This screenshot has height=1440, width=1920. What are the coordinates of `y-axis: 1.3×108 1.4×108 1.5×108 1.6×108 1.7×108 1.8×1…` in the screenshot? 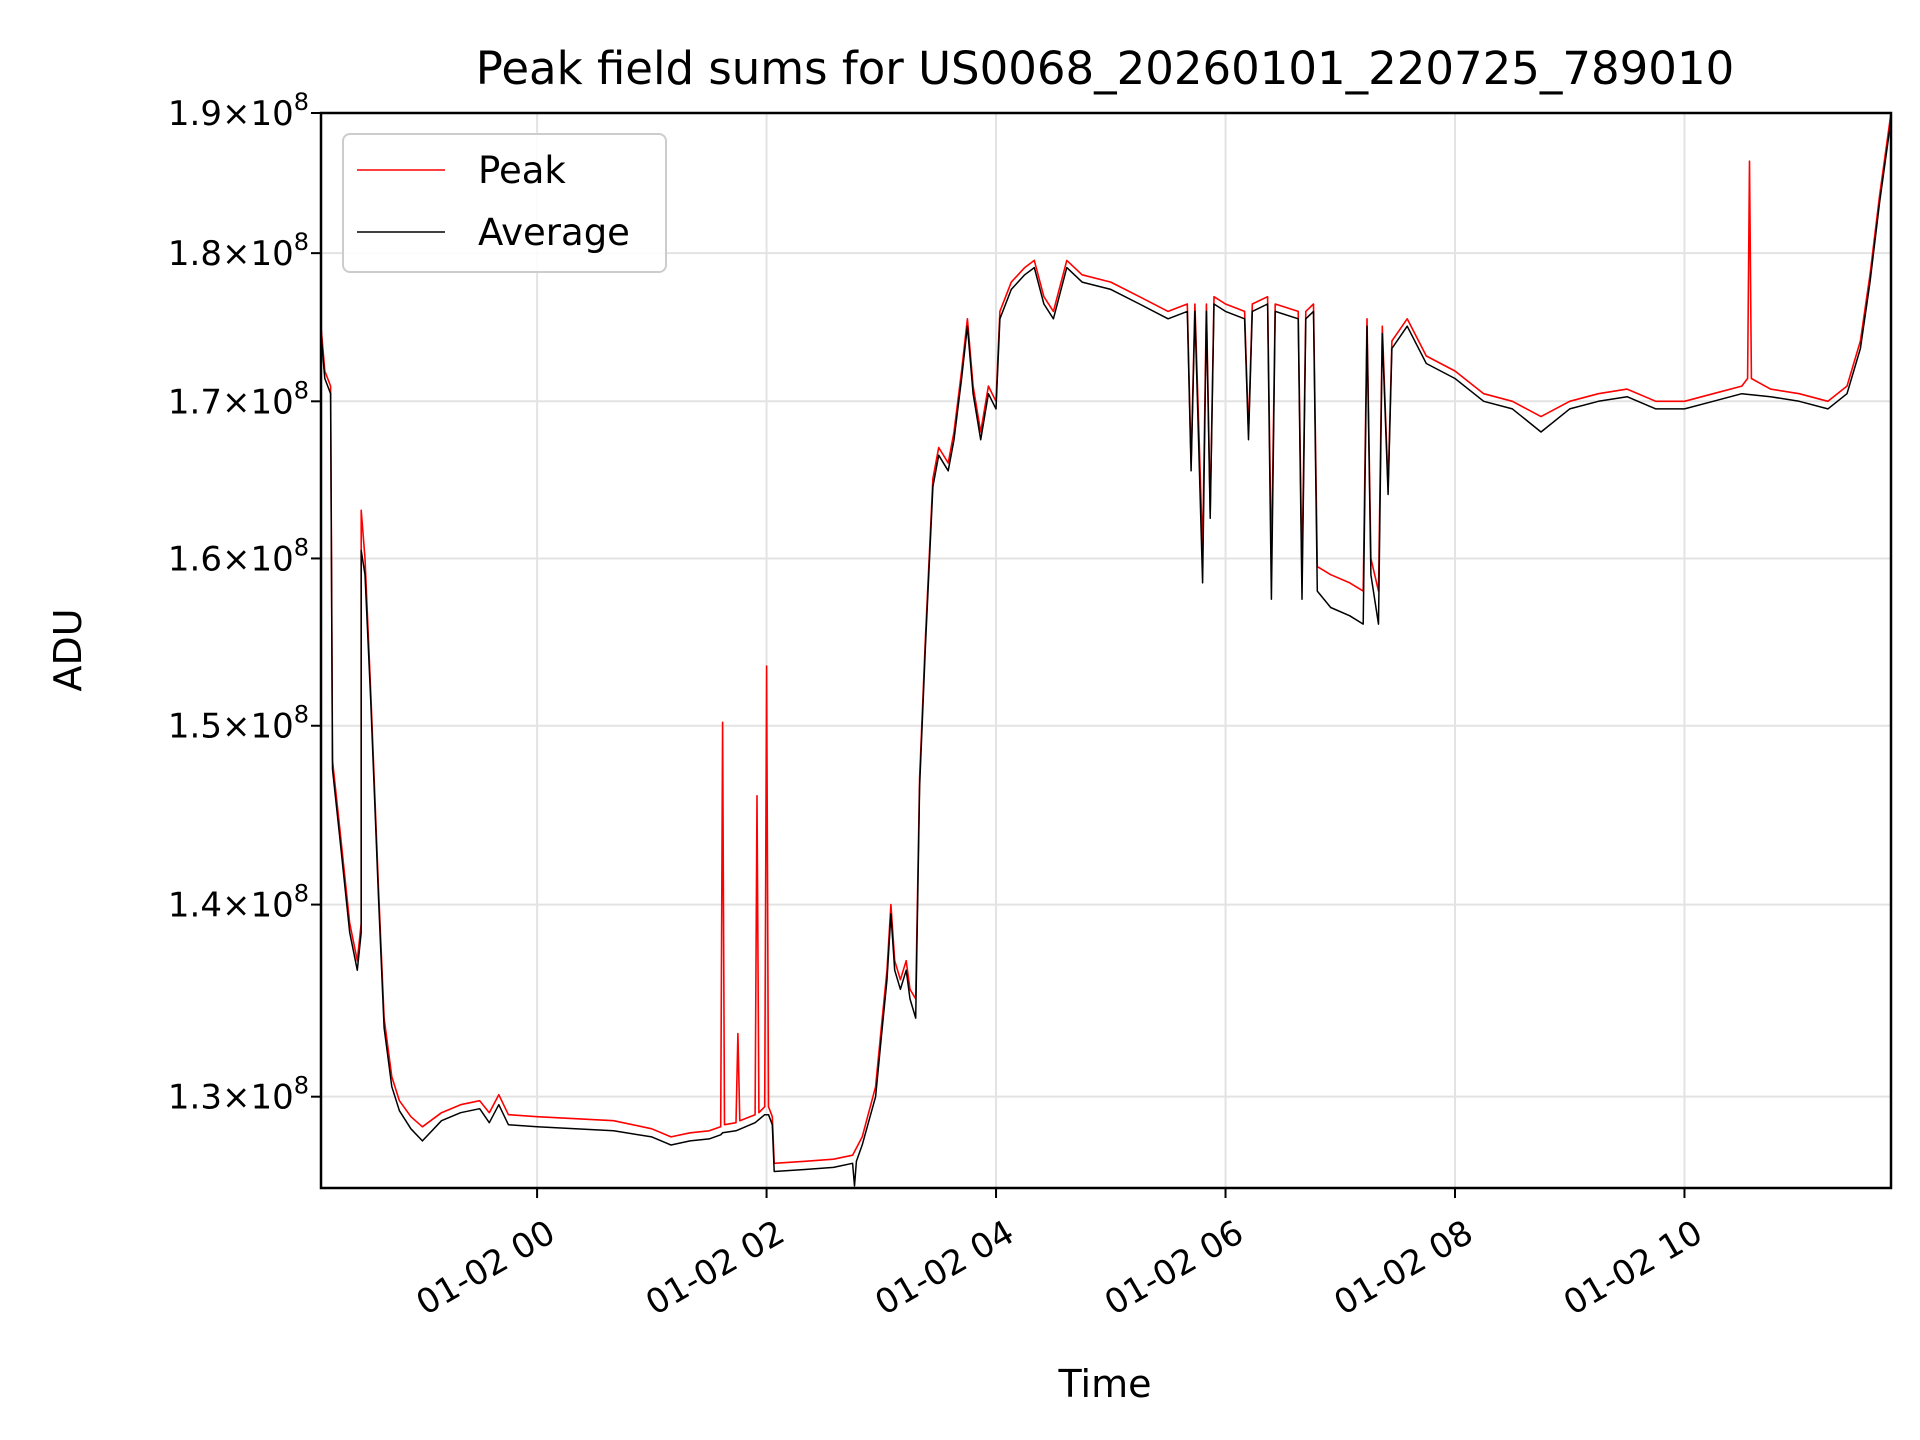 It's located at (244, 603).